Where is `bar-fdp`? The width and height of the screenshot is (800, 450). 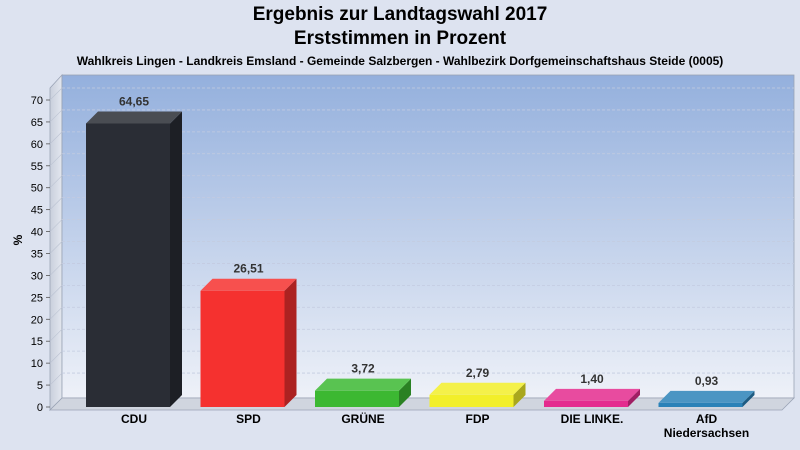
bar-fdp is located at coordinates (477, 394).